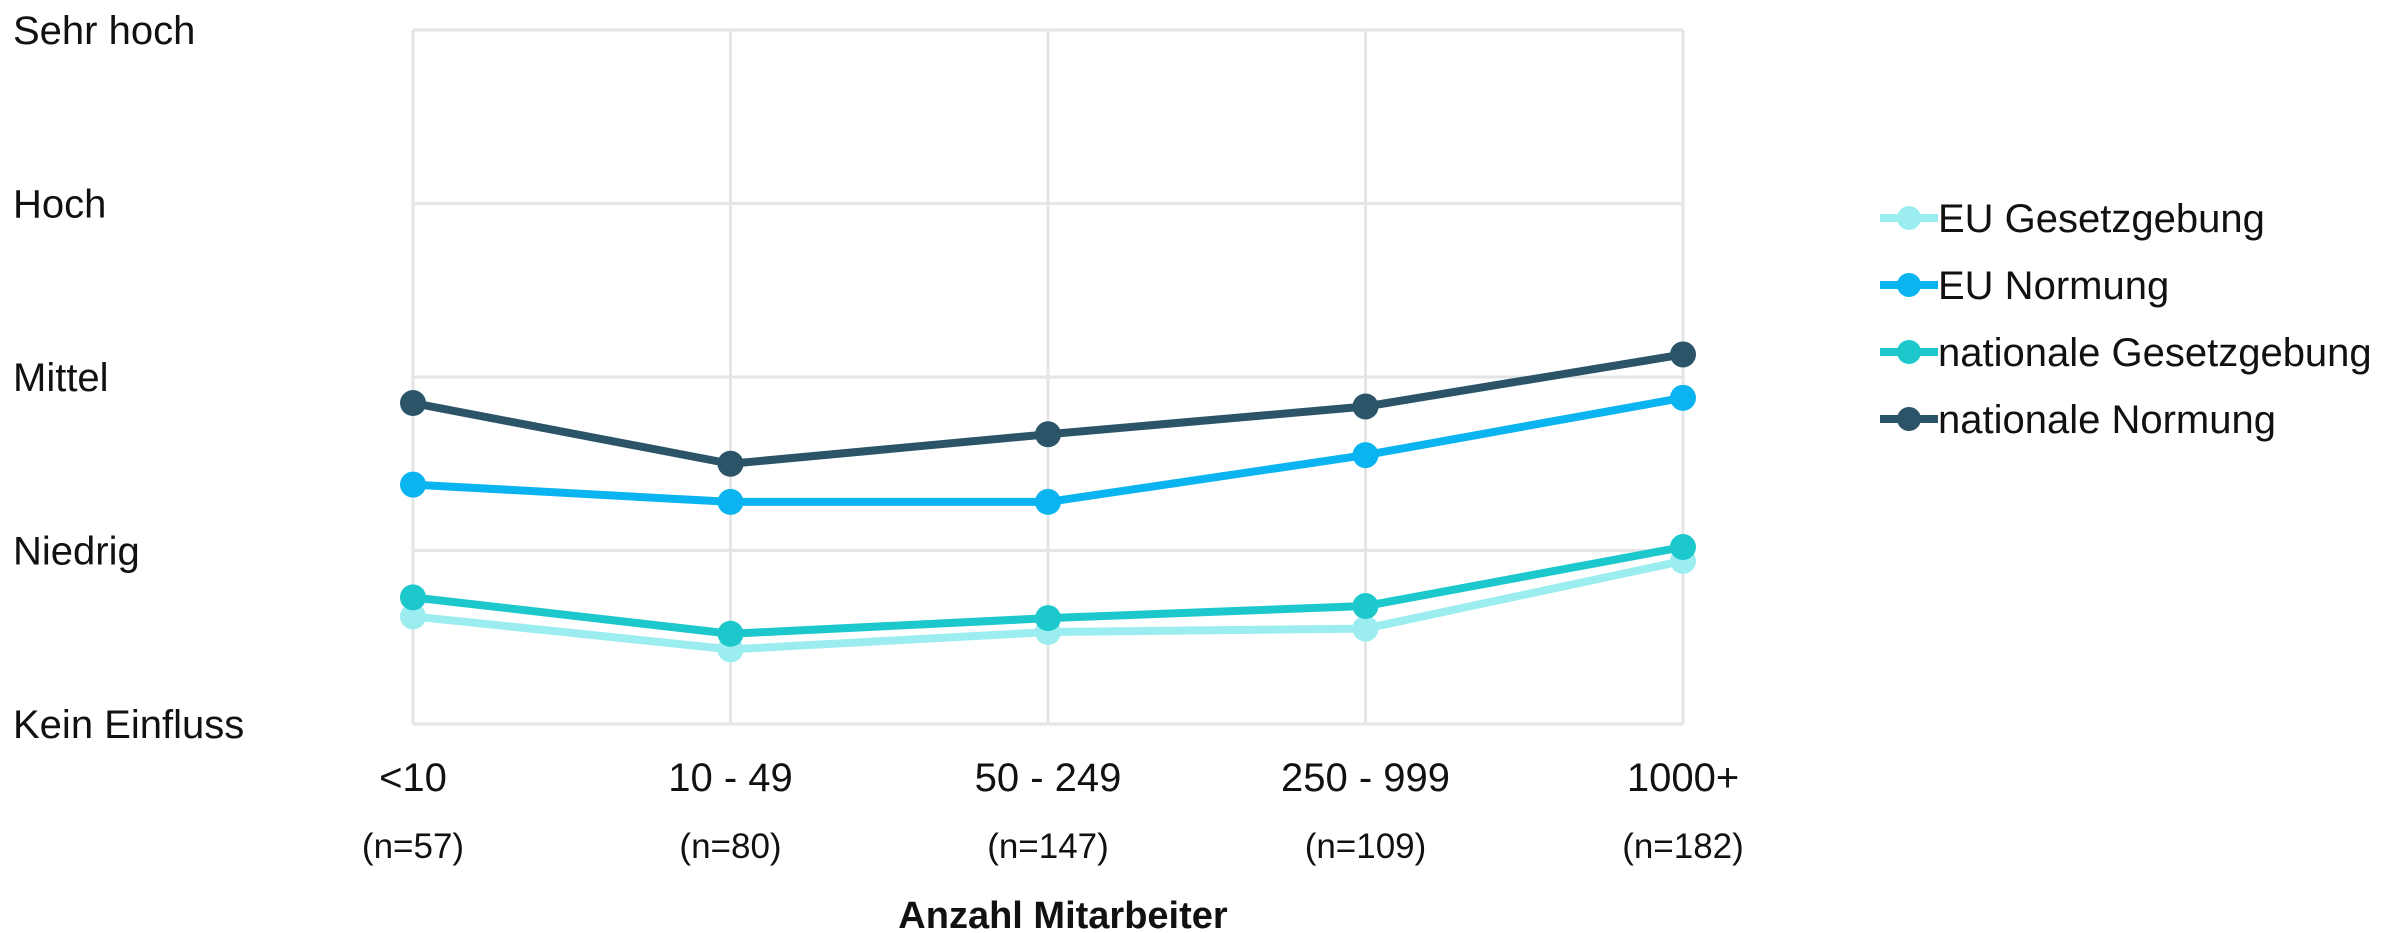  I want to click on y-axis-labels: Kein Einfluss Niedrig Mittel Hoch Sehr hoch, so click(128, 378).